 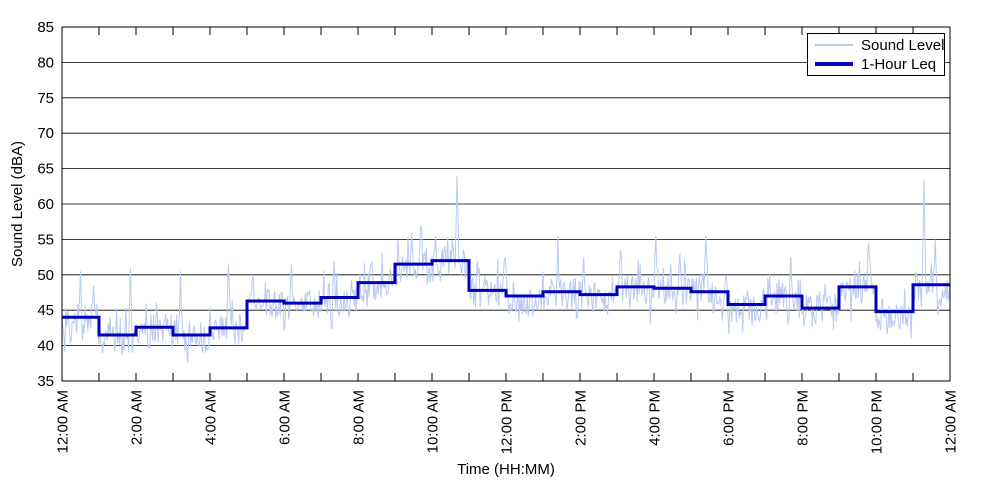 What do you see at coordinates (802, 418) in the screenshot?
I see `x-tick-label: 8:00 PM` at bounding box center [802, 418].